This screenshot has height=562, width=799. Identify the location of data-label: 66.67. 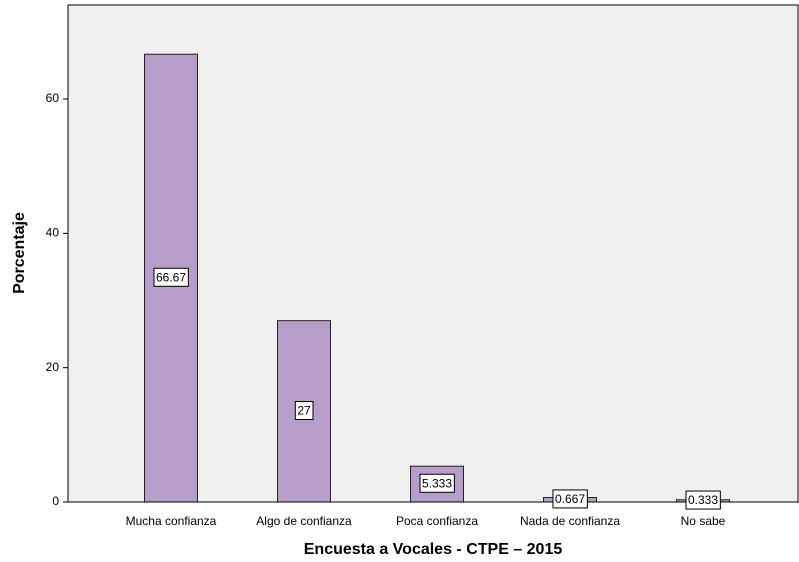
(171, 277).